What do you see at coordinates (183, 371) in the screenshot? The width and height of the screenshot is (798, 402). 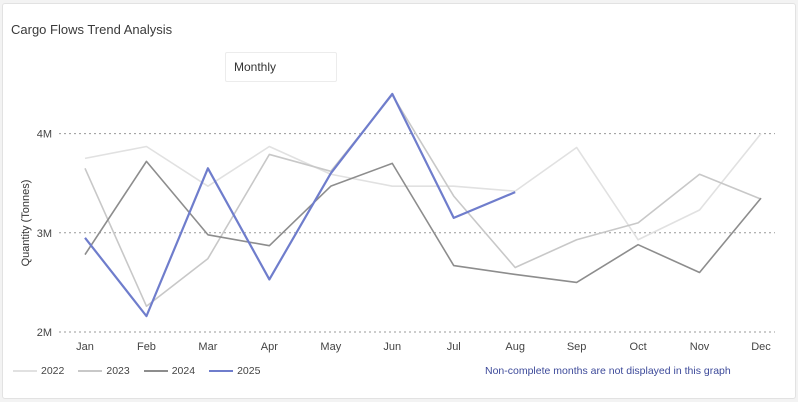 I see `legend-label: 2024` at bounding box center [183, 371].